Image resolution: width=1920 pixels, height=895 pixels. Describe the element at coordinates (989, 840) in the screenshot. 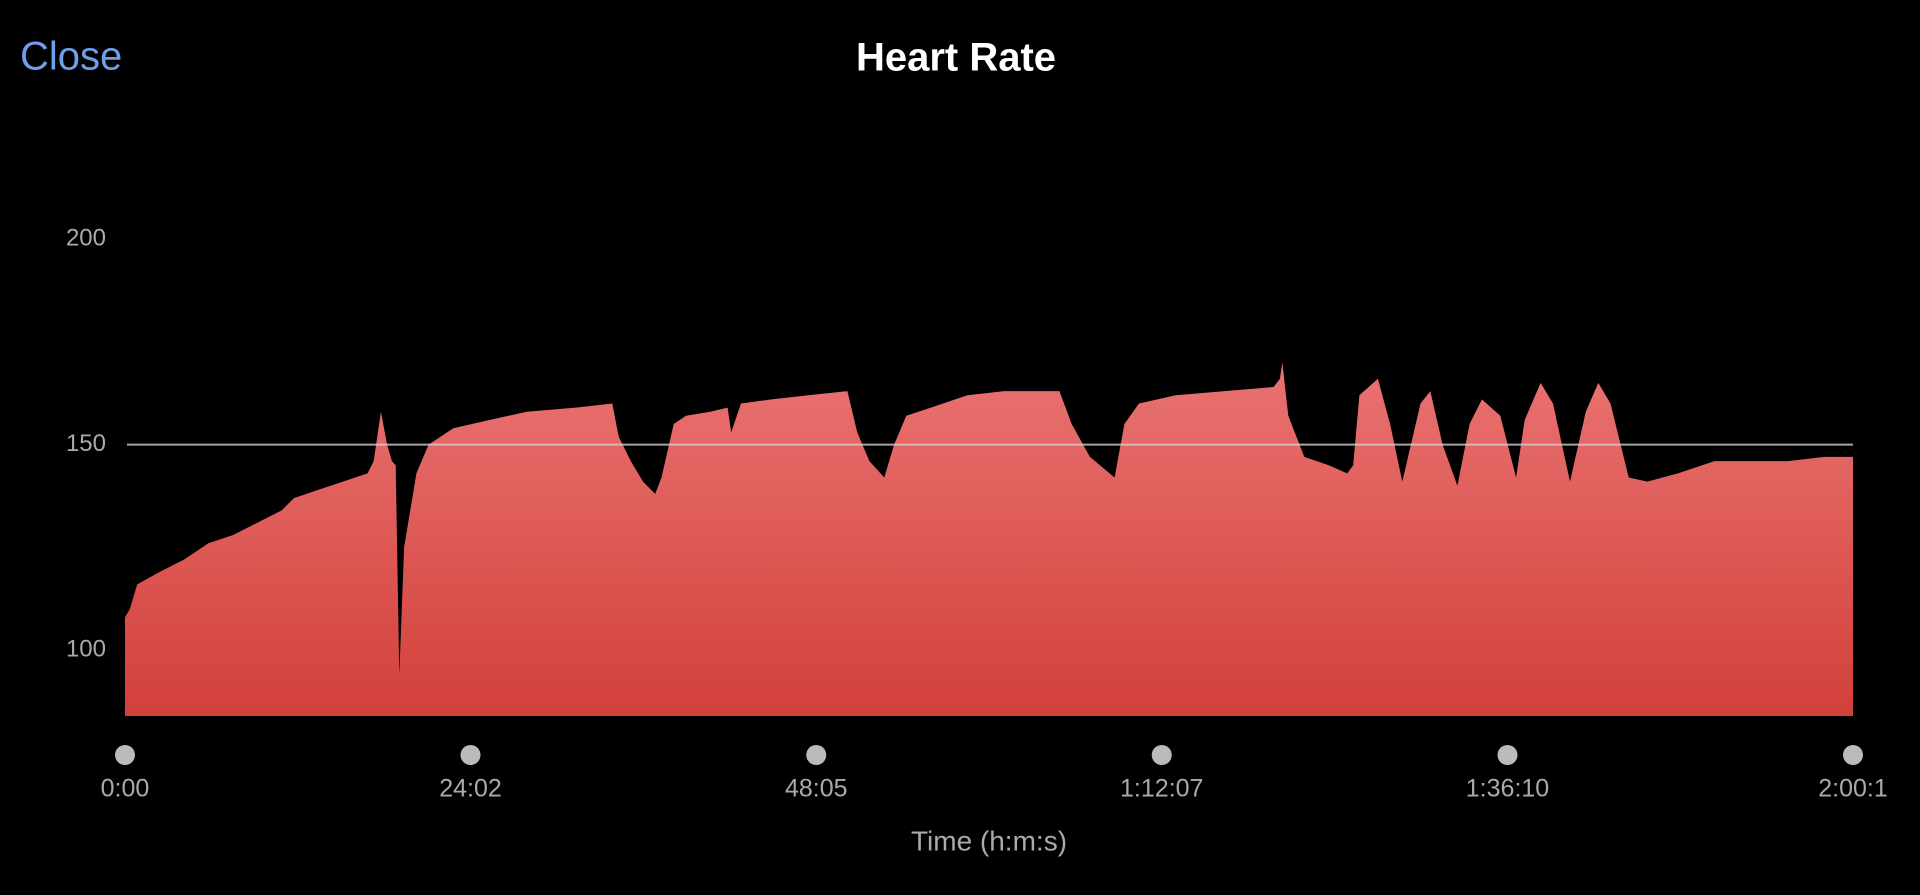

I see `x-axis-title: Time (h:m:s)` at that location.